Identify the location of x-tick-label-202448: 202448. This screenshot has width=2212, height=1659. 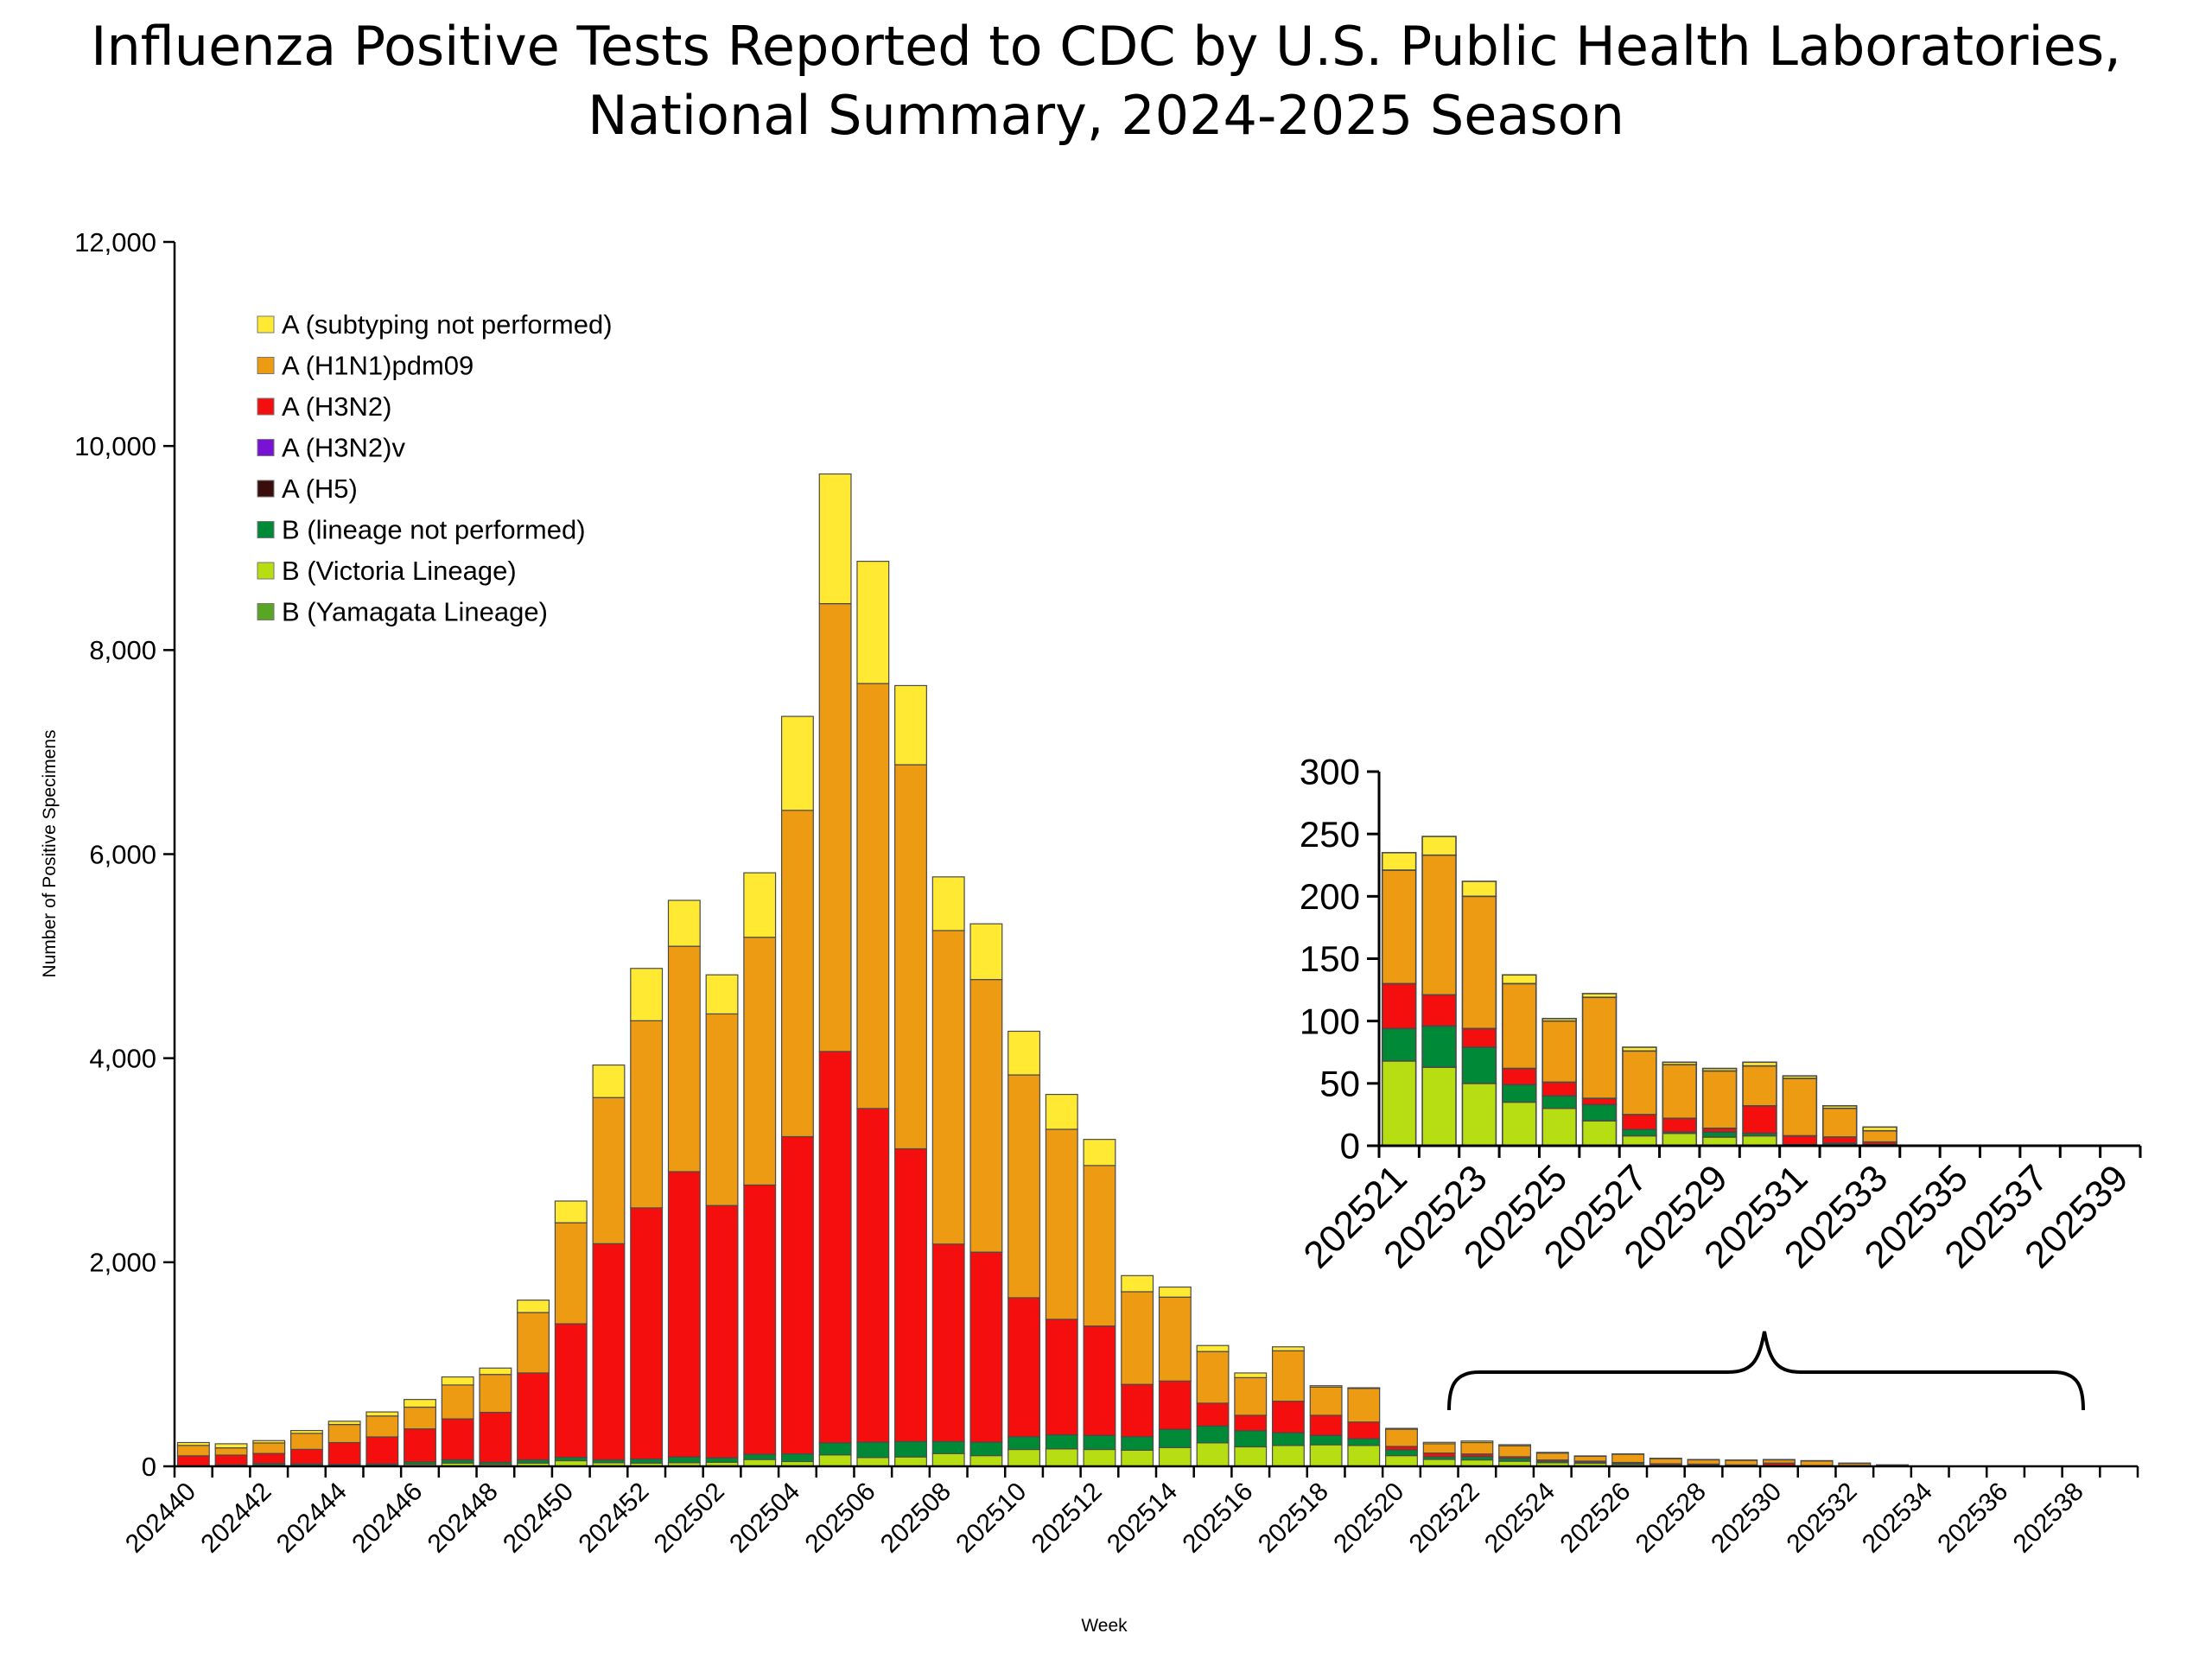
(463, 1518).